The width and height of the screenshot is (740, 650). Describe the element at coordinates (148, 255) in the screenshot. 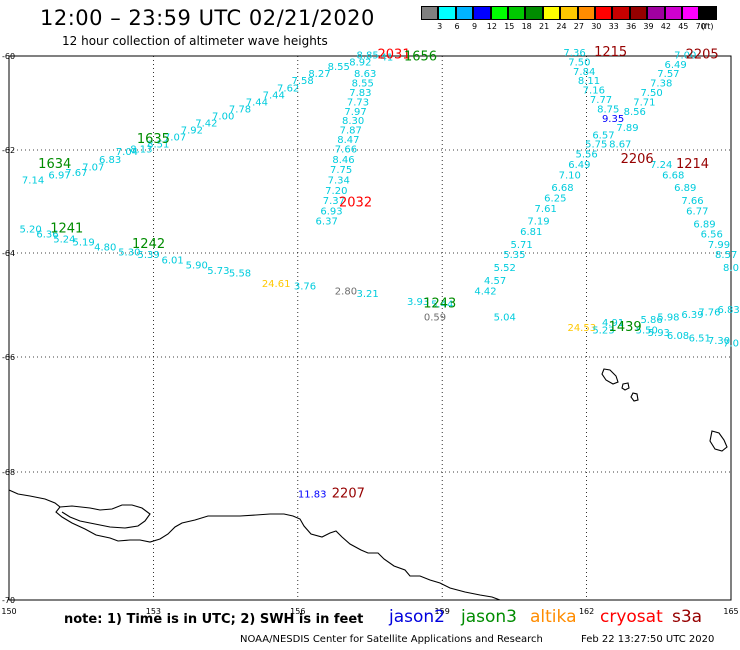

I see `wave-height-label: 5.39` at that location.